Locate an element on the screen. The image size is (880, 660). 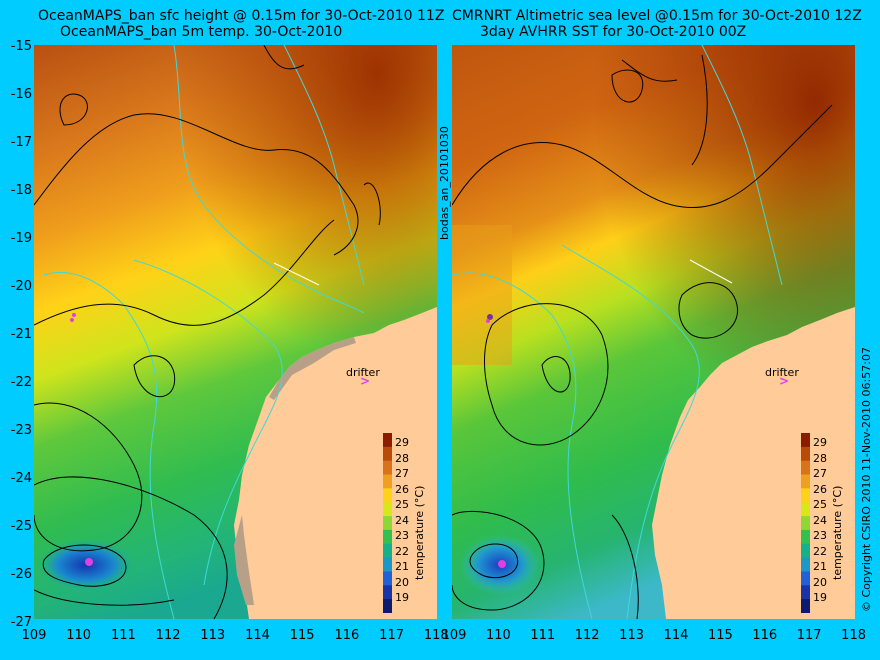
left-colorbar-tick: 19 is located at coordinates (402, 597).